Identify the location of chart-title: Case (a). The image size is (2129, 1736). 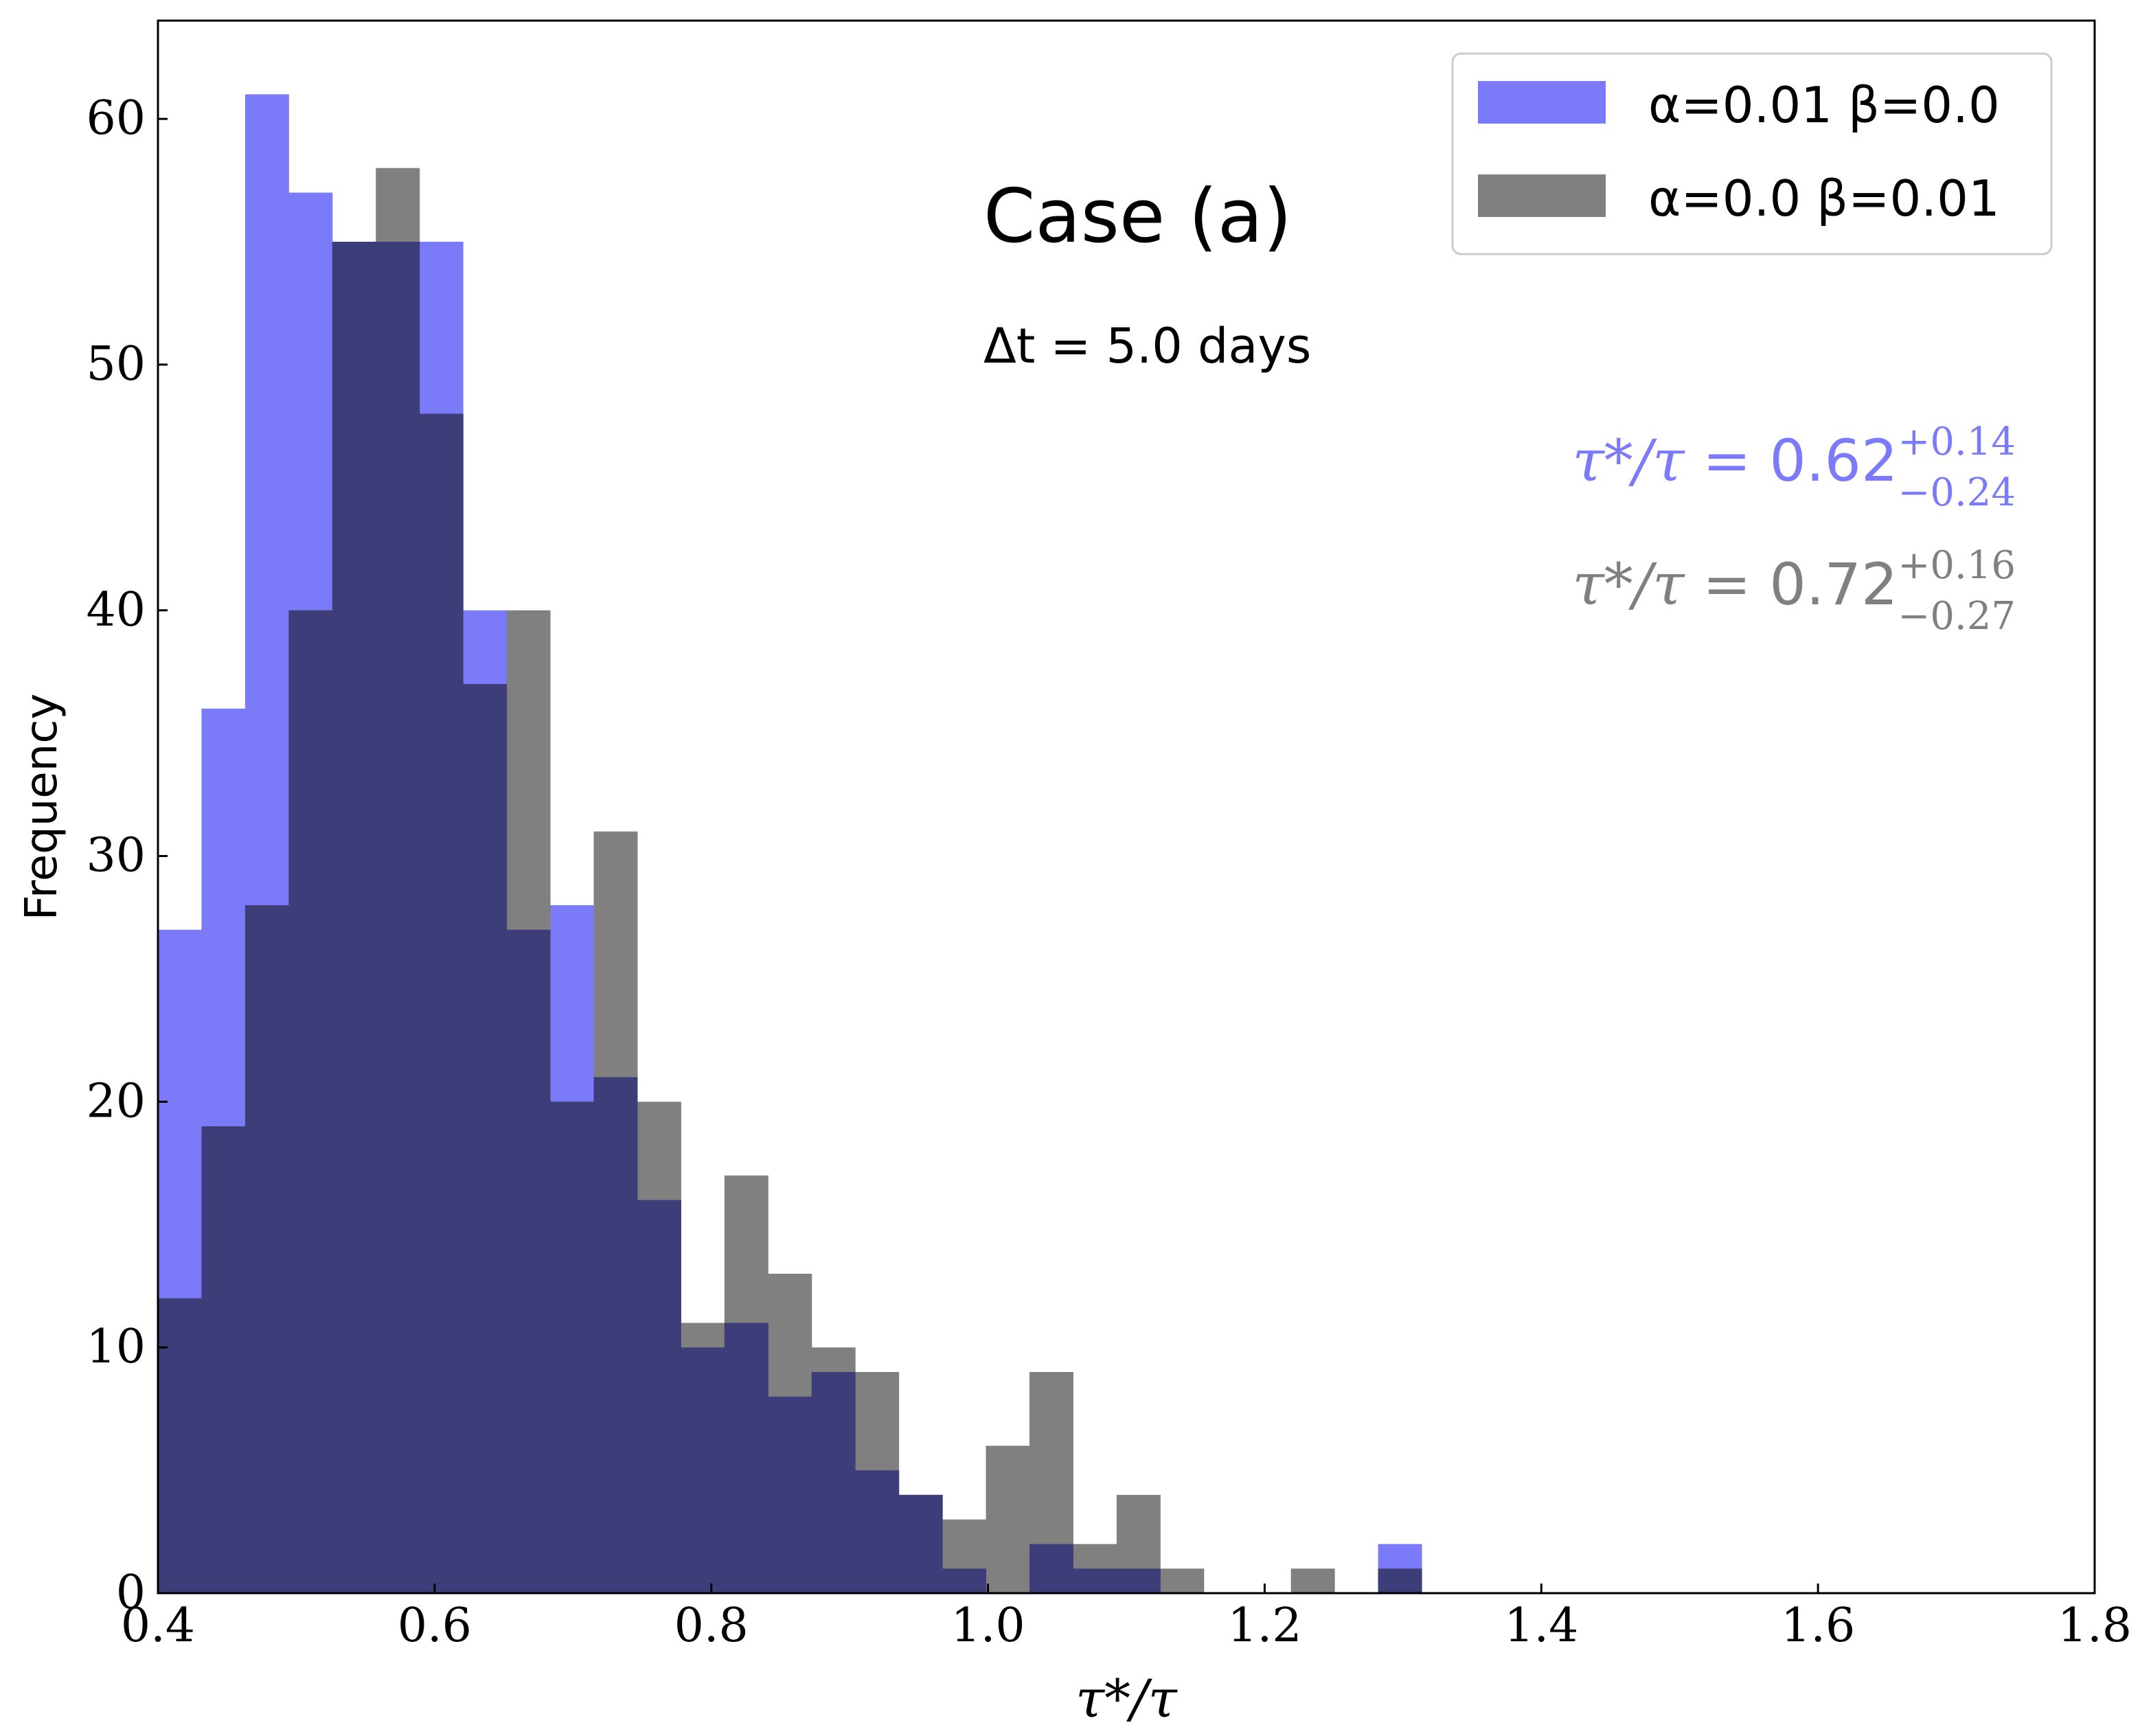
(1137, 217).